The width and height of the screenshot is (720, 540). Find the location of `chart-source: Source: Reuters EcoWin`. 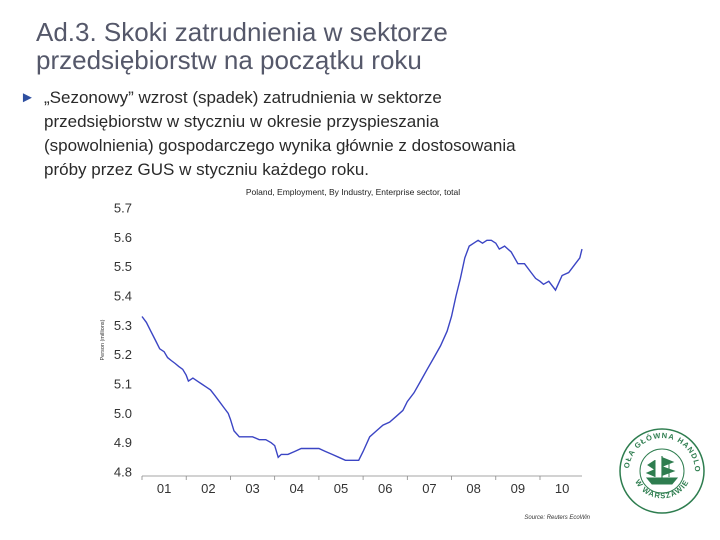

chart-source: Source: Reuters EcoWin is located at coordinates (557, 518).